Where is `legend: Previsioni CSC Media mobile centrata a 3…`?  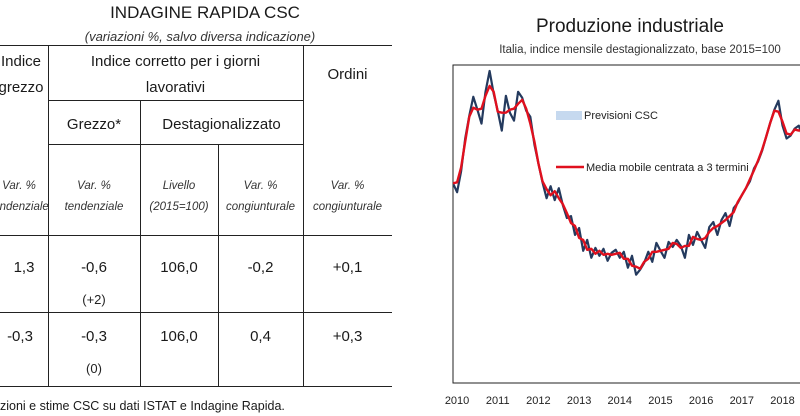 legend: Previsioni CSC Media mobile centrata a 3… is located at coordinates (652, 142).